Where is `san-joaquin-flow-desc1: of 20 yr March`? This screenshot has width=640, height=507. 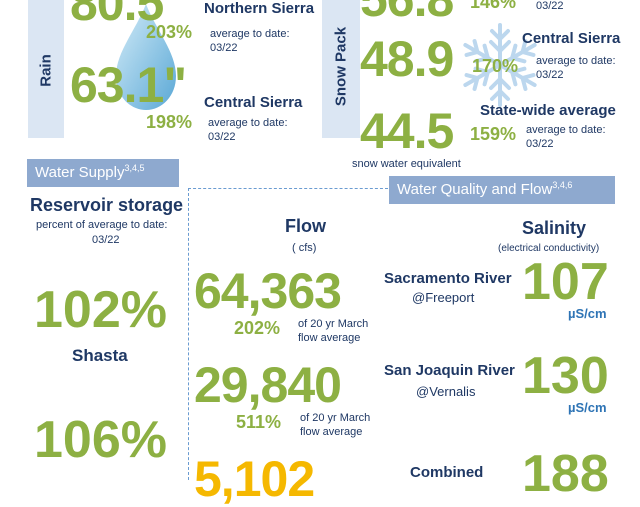 san-joaquin-flow-desc1: of 20 yr March is located at coordinates (335, 418).